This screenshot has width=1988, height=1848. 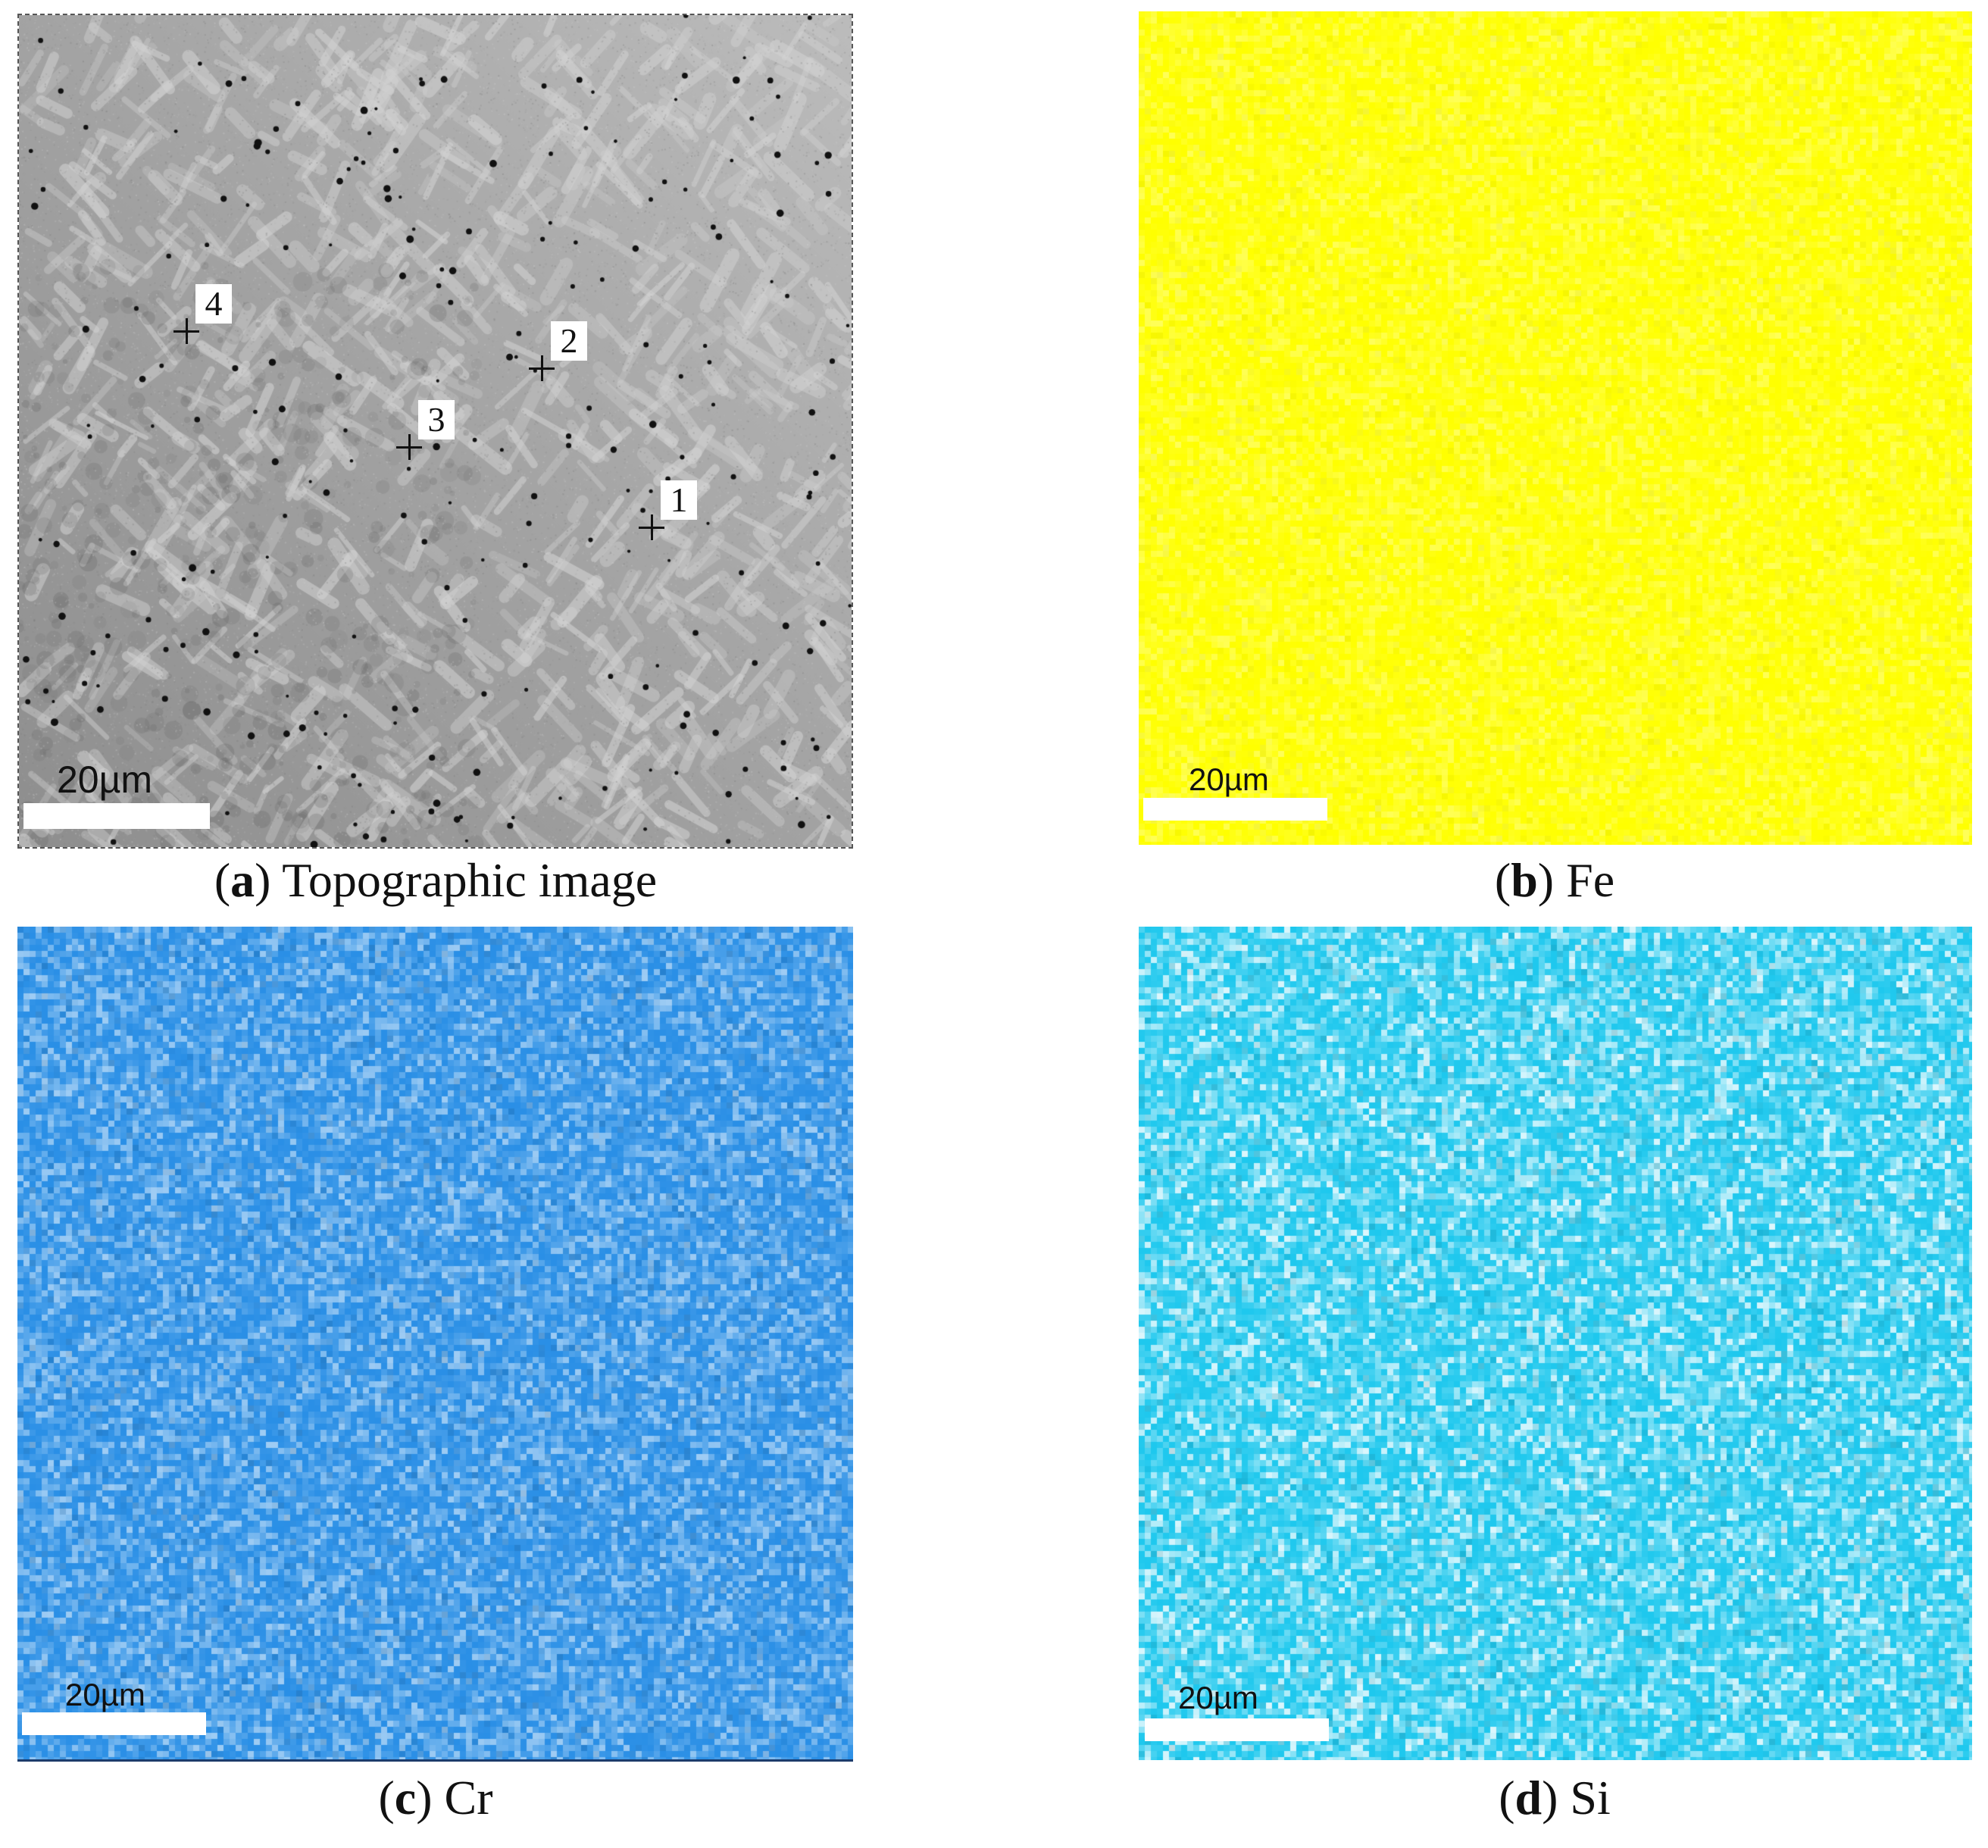 I want to click on marker-label: 3, so click(x=436, y=419).